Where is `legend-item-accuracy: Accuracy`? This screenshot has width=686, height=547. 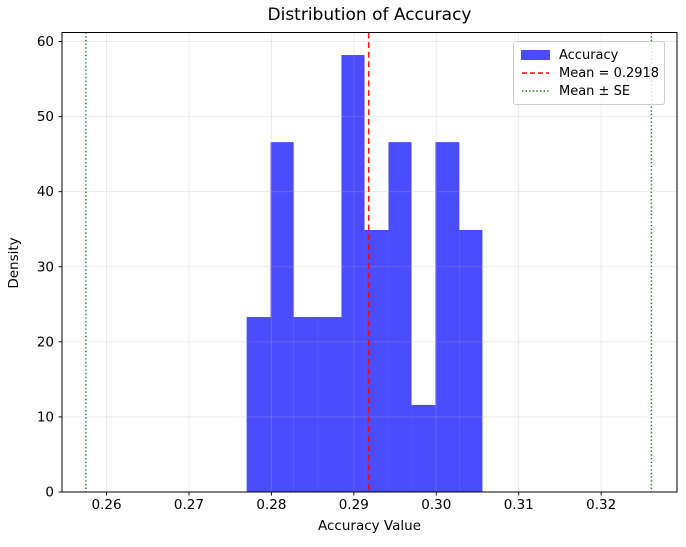 legend-item-accuracy: Accuracy is located at coordinates (588, 55).